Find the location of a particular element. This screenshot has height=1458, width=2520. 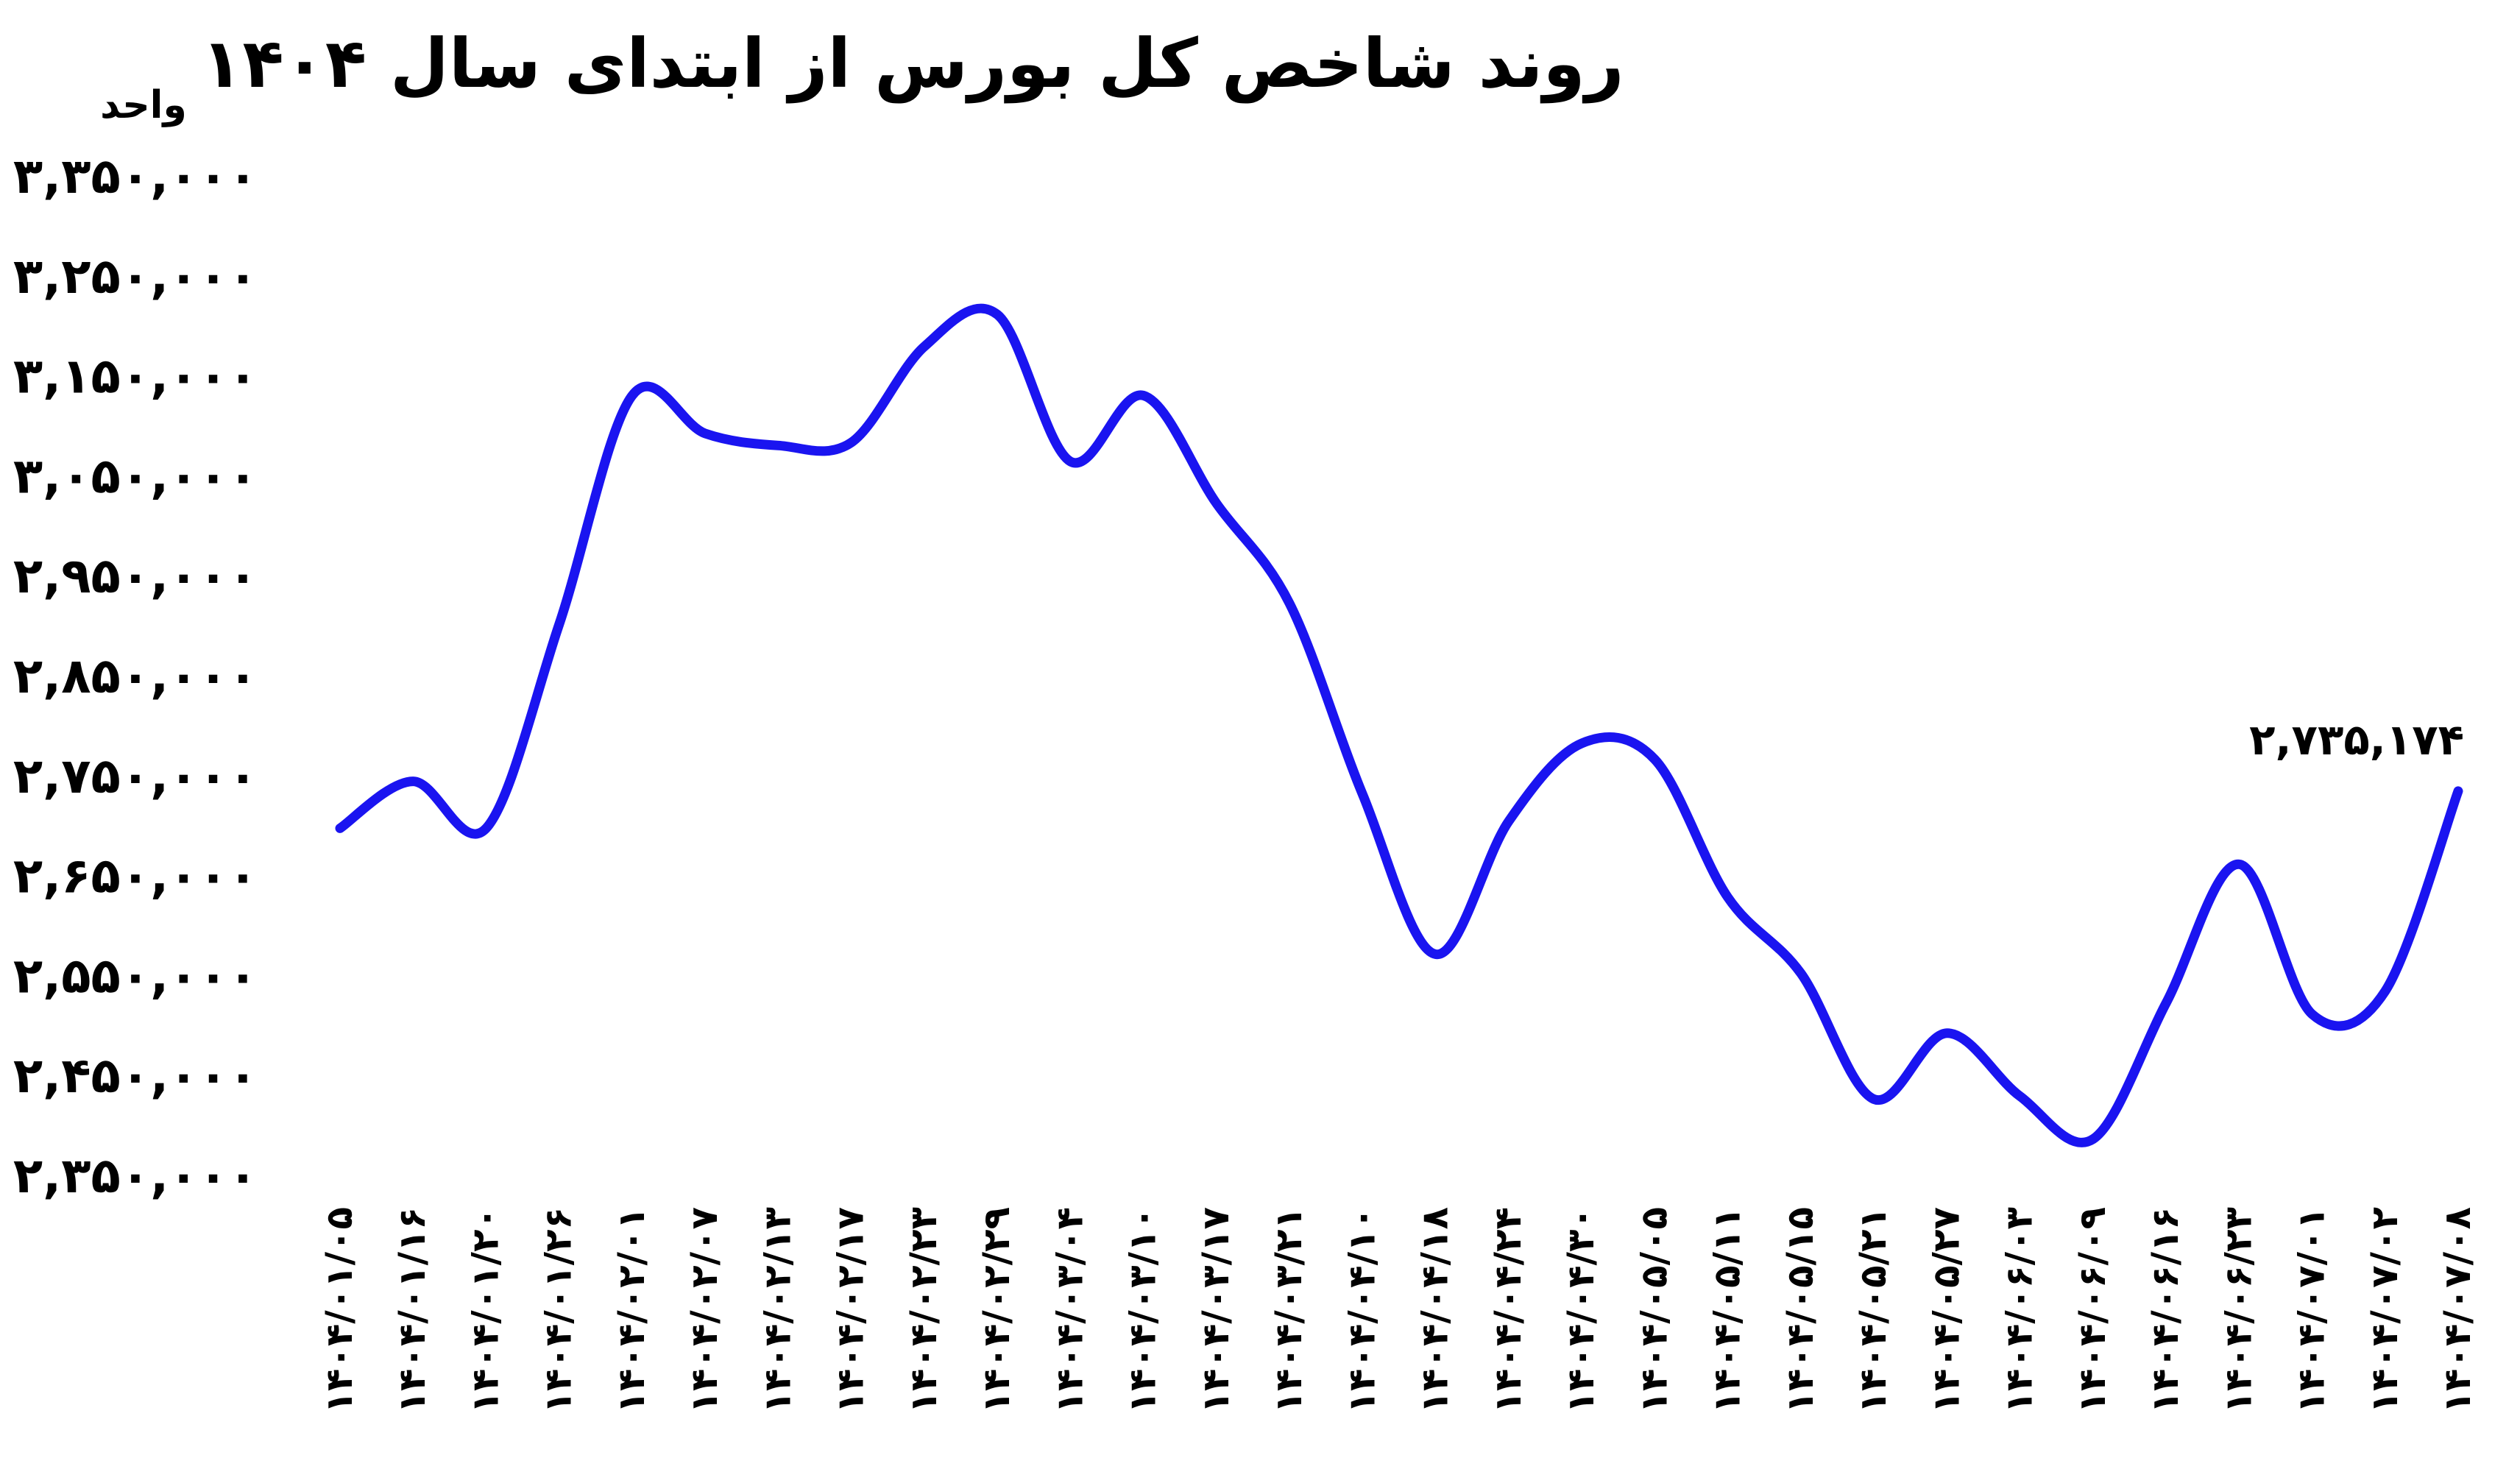

x-tick-label: ۱۴۰۴/۰۳/۲۱ is located at coordinates (1289, 1310).